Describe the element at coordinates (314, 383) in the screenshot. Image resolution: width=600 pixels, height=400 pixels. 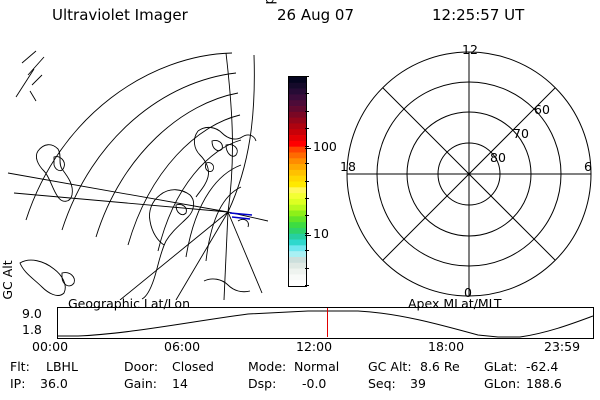
I see `status-dsp-value: -0.0` at that location.